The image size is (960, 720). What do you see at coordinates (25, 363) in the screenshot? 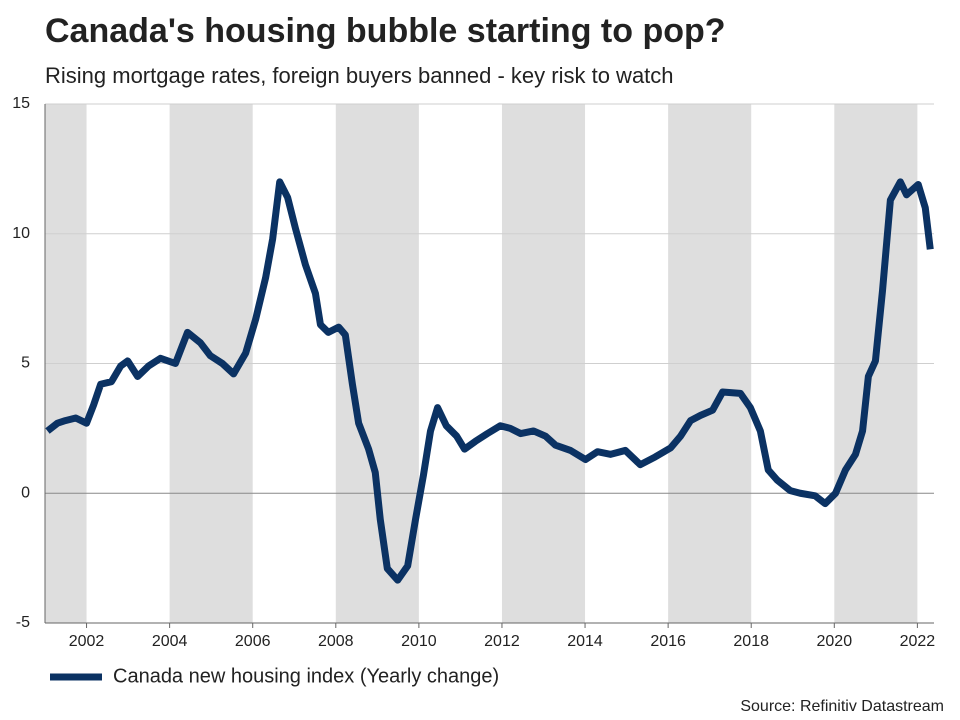
I see `y-tick-label: 5` at bounding box center [25, 363].